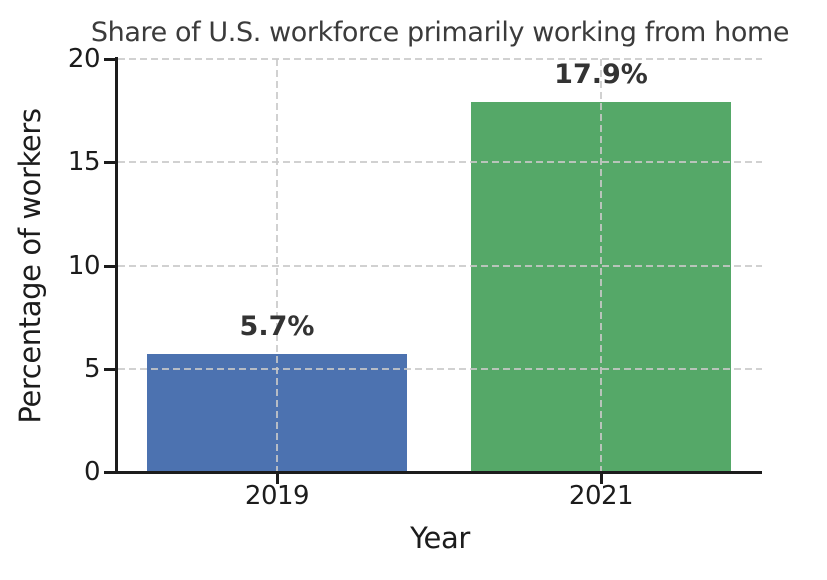  Describe the element at coordinates (438, 472) in the screenshot. I see `bottom-spine` at that location.